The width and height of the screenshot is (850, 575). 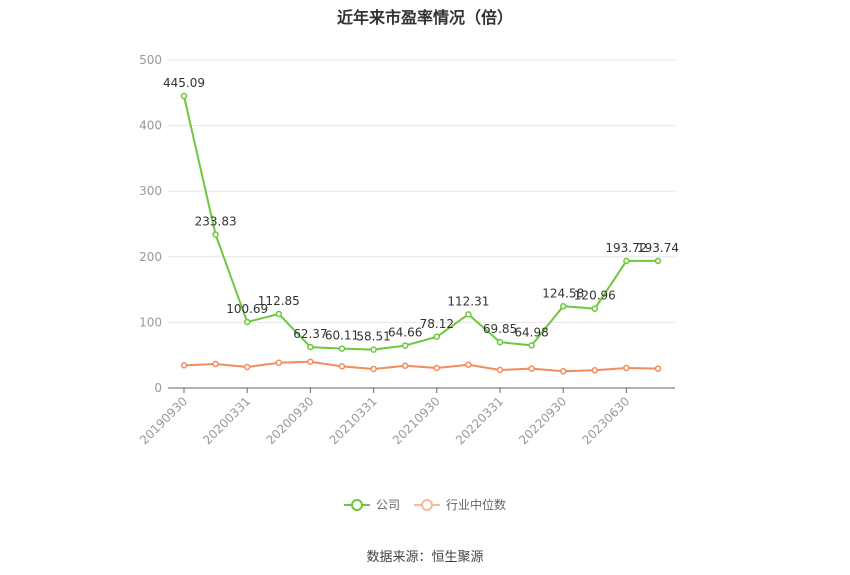 What do you see at coordinates (626, 248) in the screenshot?
I see `company-pe-data-label: 193.72` at bounding box center [626, 248].